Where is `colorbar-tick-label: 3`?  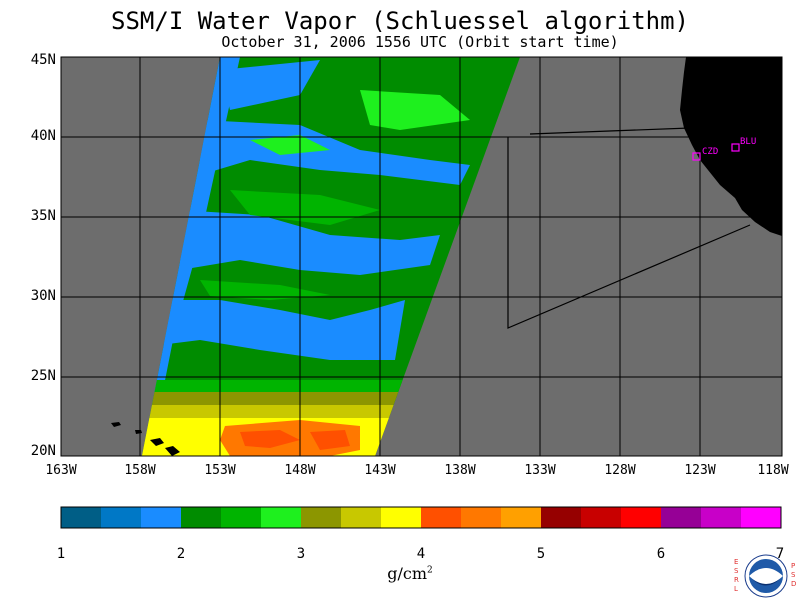
colorbar-tick-label: 3 is located at coordinates (301, 554).